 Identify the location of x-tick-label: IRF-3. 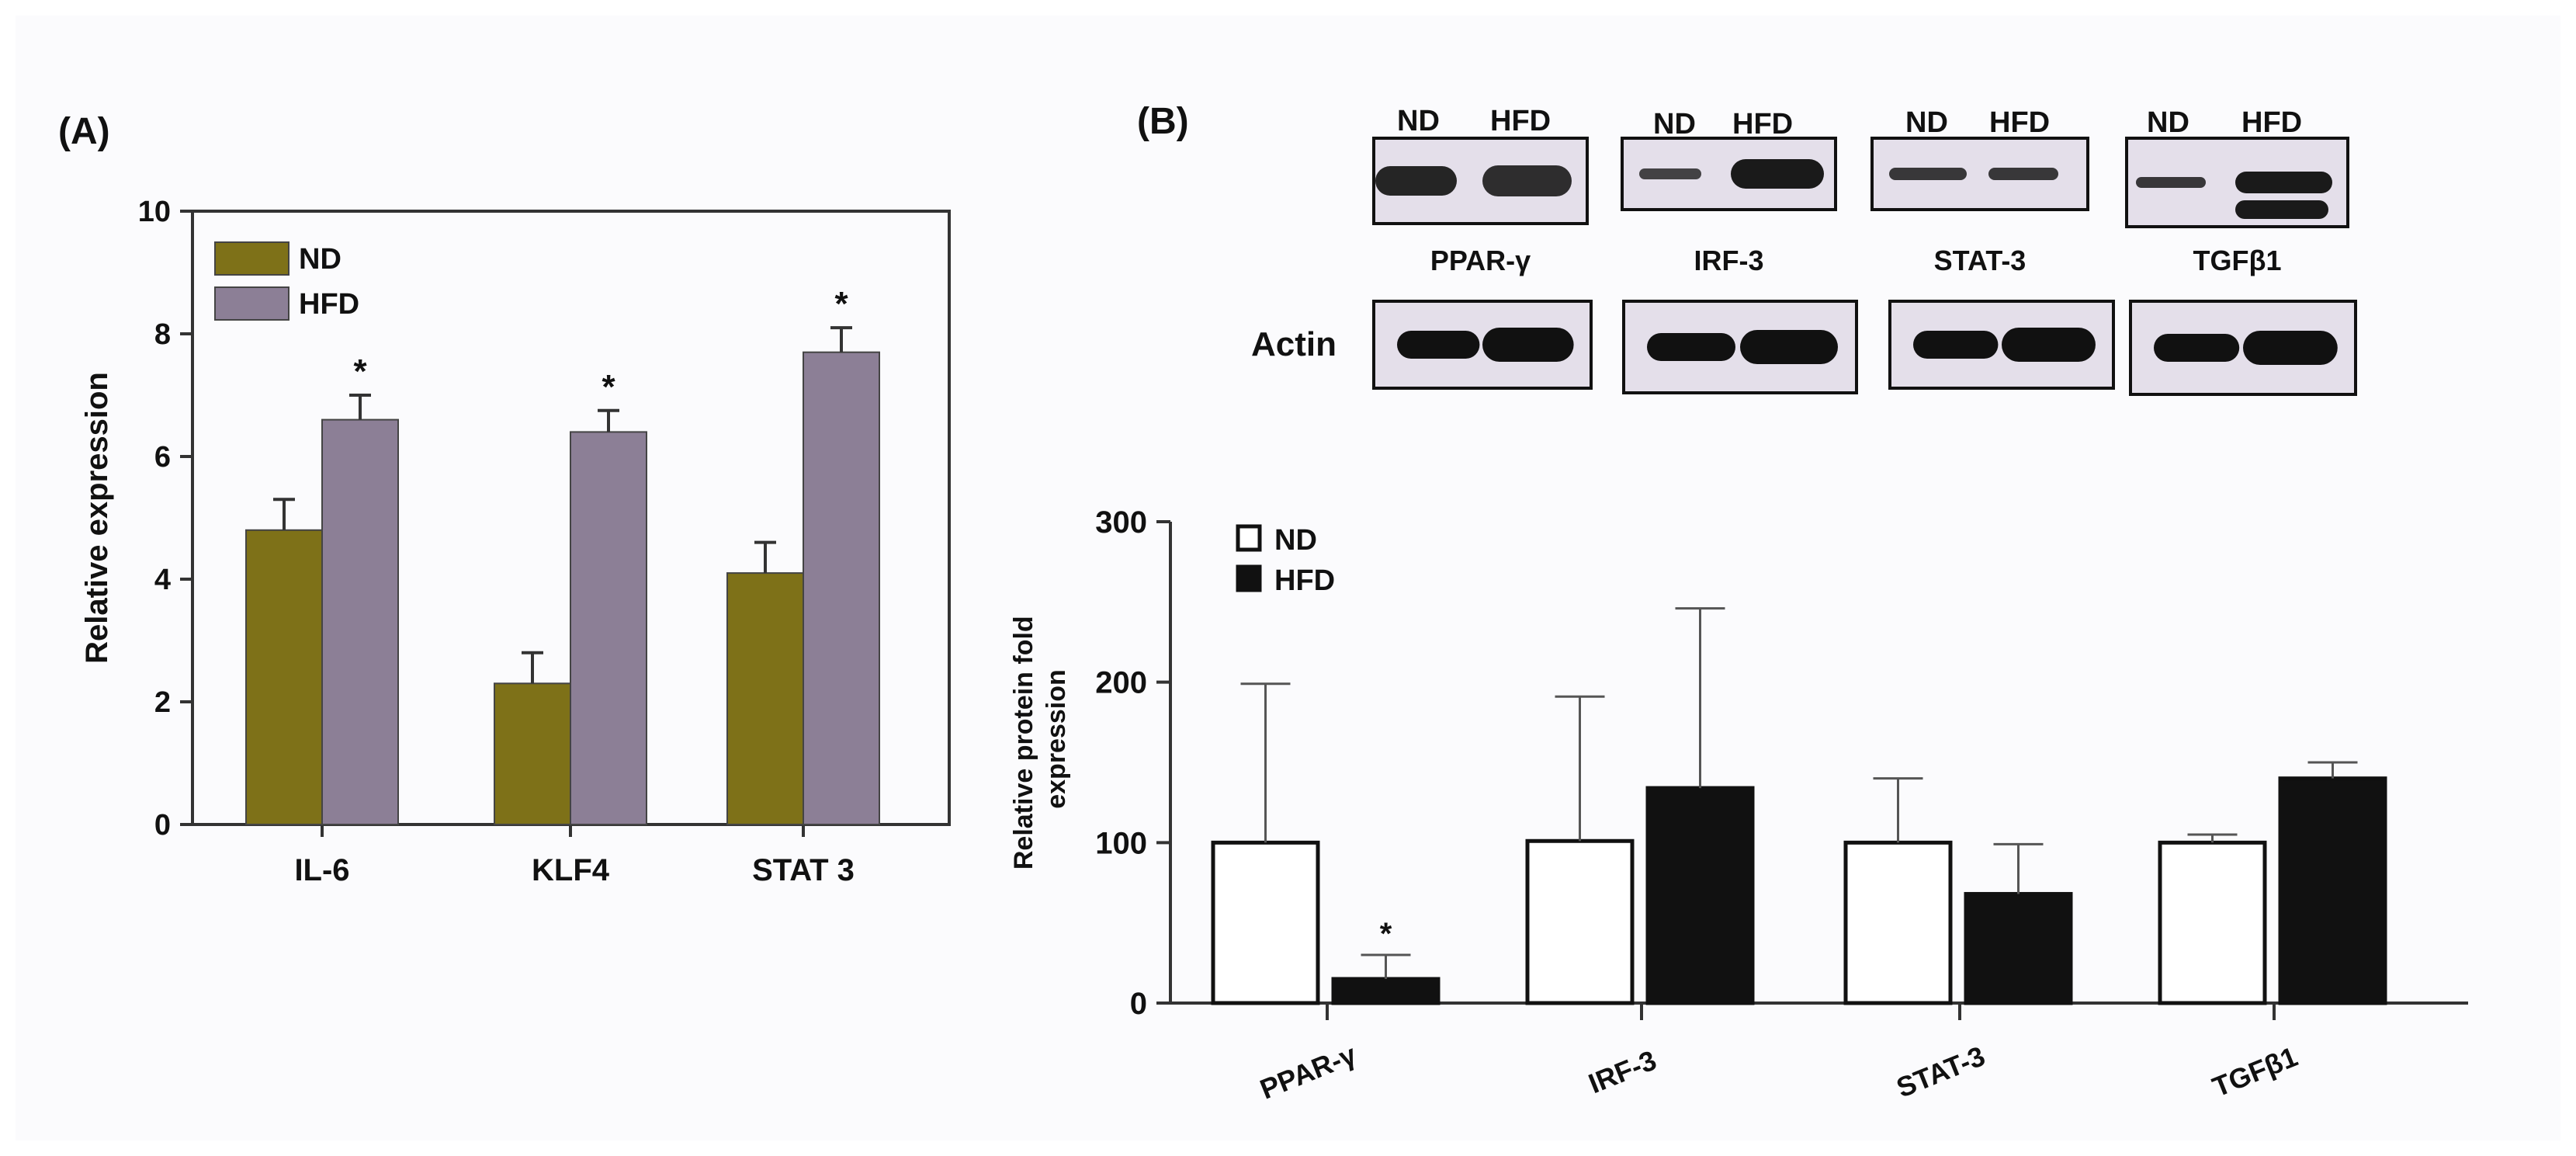
(1622, 1072).